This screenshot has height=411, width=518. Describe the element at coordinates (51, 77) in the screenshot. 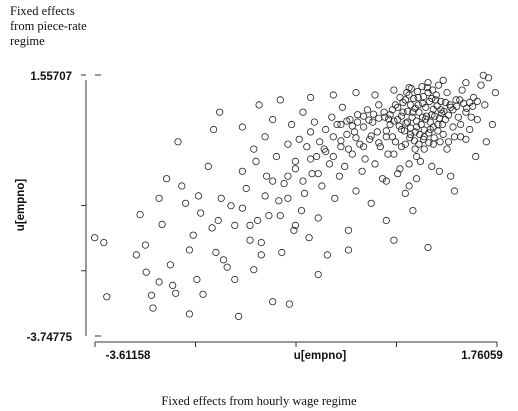

I see `y-tick-label-top: 1.55707` at that location.